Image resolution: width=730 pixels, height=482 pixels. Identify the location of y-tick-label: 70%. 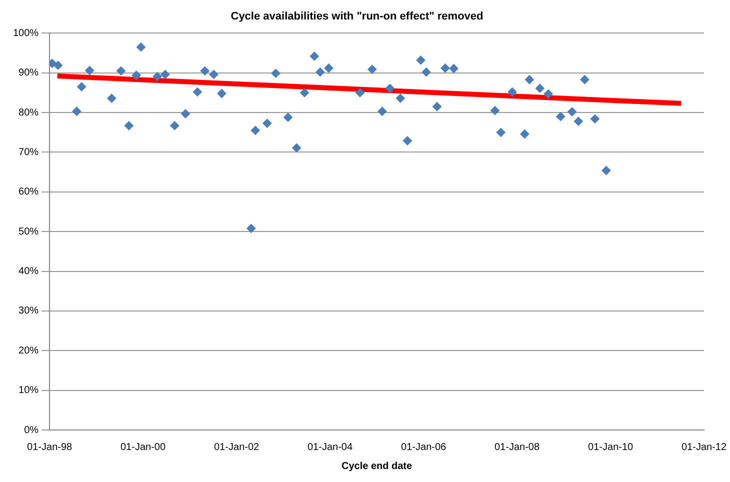
(28, 152).